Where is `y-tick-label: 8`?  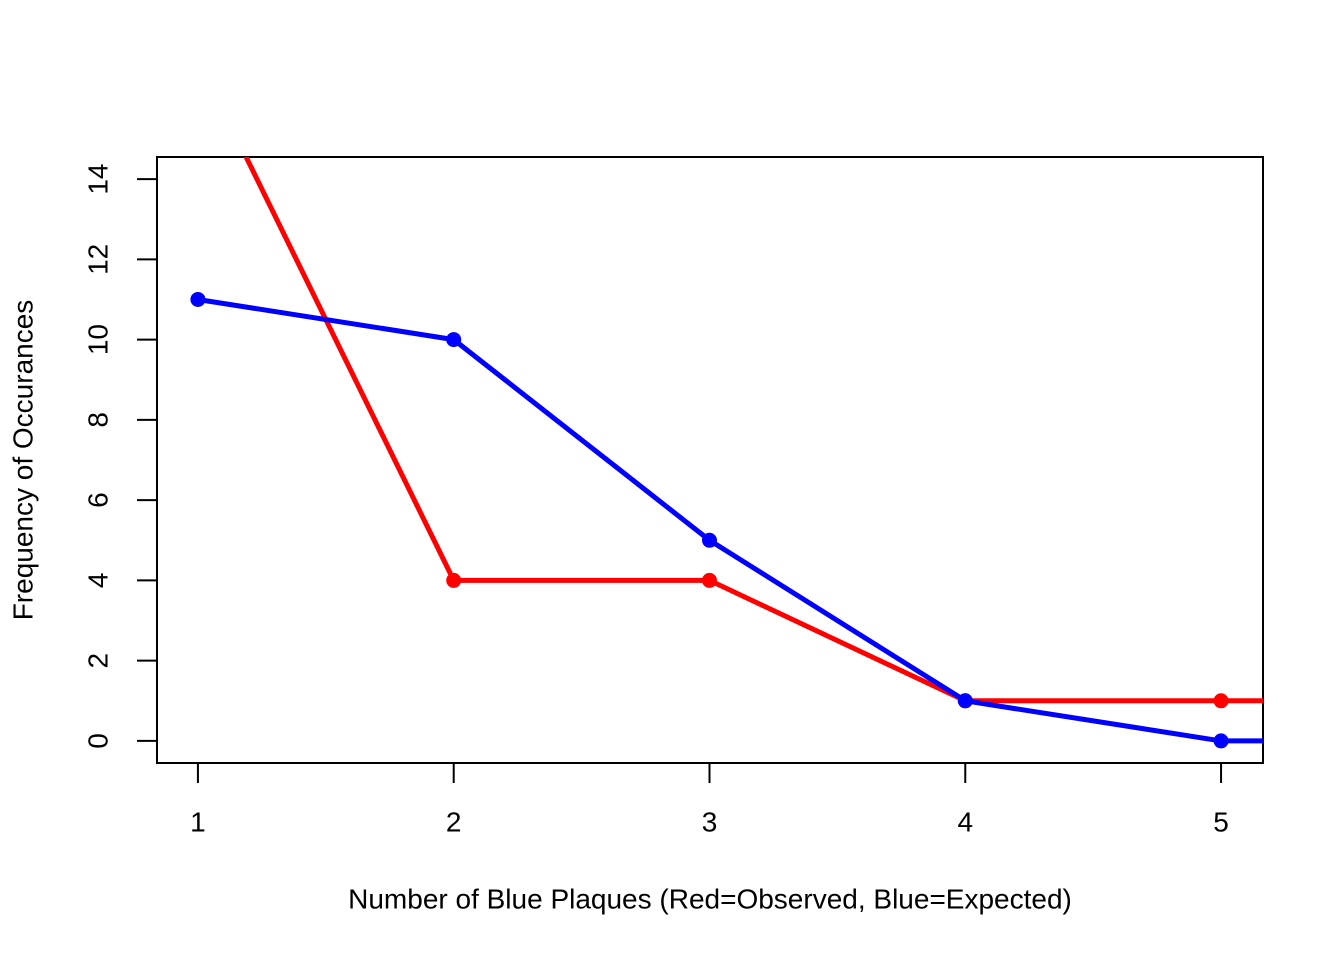
y-tick-label: 8 is located at coordinates (97, 420).